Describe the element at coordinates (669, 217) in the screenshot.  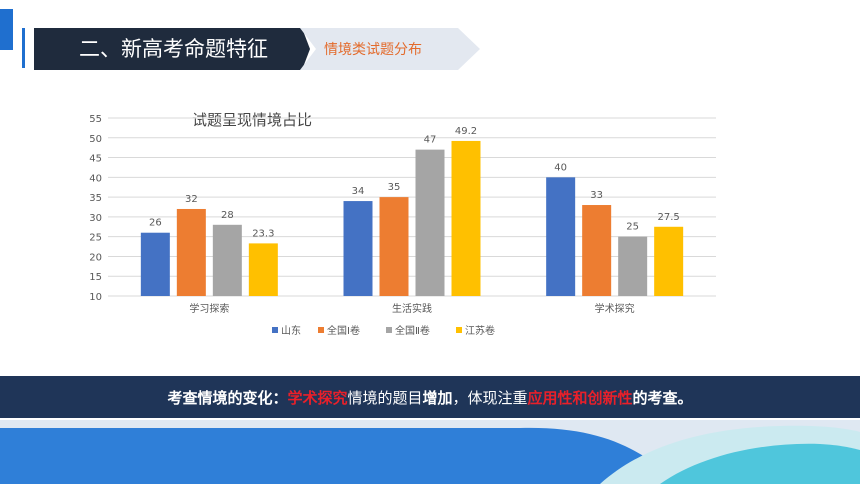
I see `data-label: 27.5` at that location.